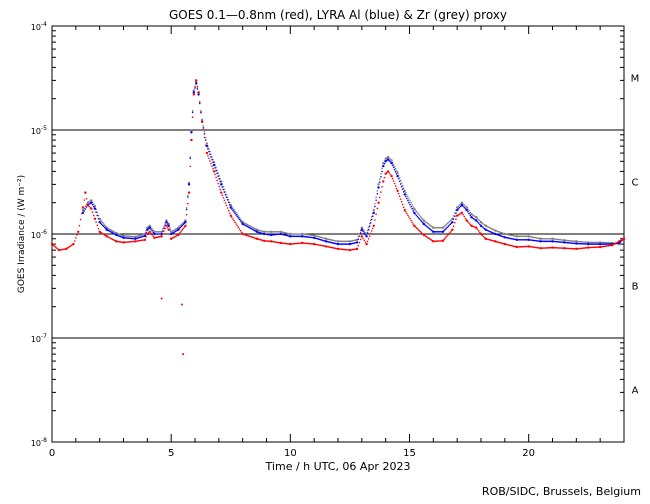 The width and height of the screenshot is (650, 504). What do you see at coordinates (290, 453) in the screenshot?
I see `x-tick-label: 10` at bounding box center [290, 453].